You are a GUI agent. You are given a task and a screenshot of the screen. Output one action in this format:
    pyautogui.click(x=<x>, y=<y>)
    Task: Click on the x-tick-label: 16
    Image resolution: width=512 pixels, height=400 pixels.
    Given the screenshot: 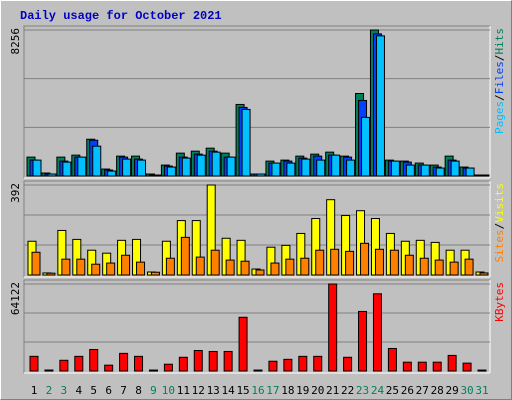 What is the action you would take?
    pyautogui.click(x=257, y=390)
    